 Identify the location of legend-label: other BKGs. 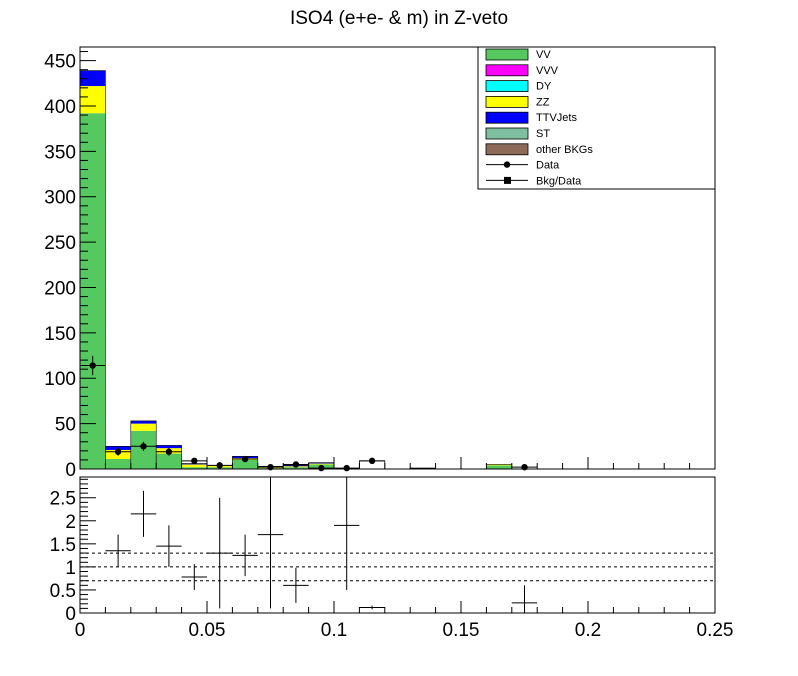
(564, 150).